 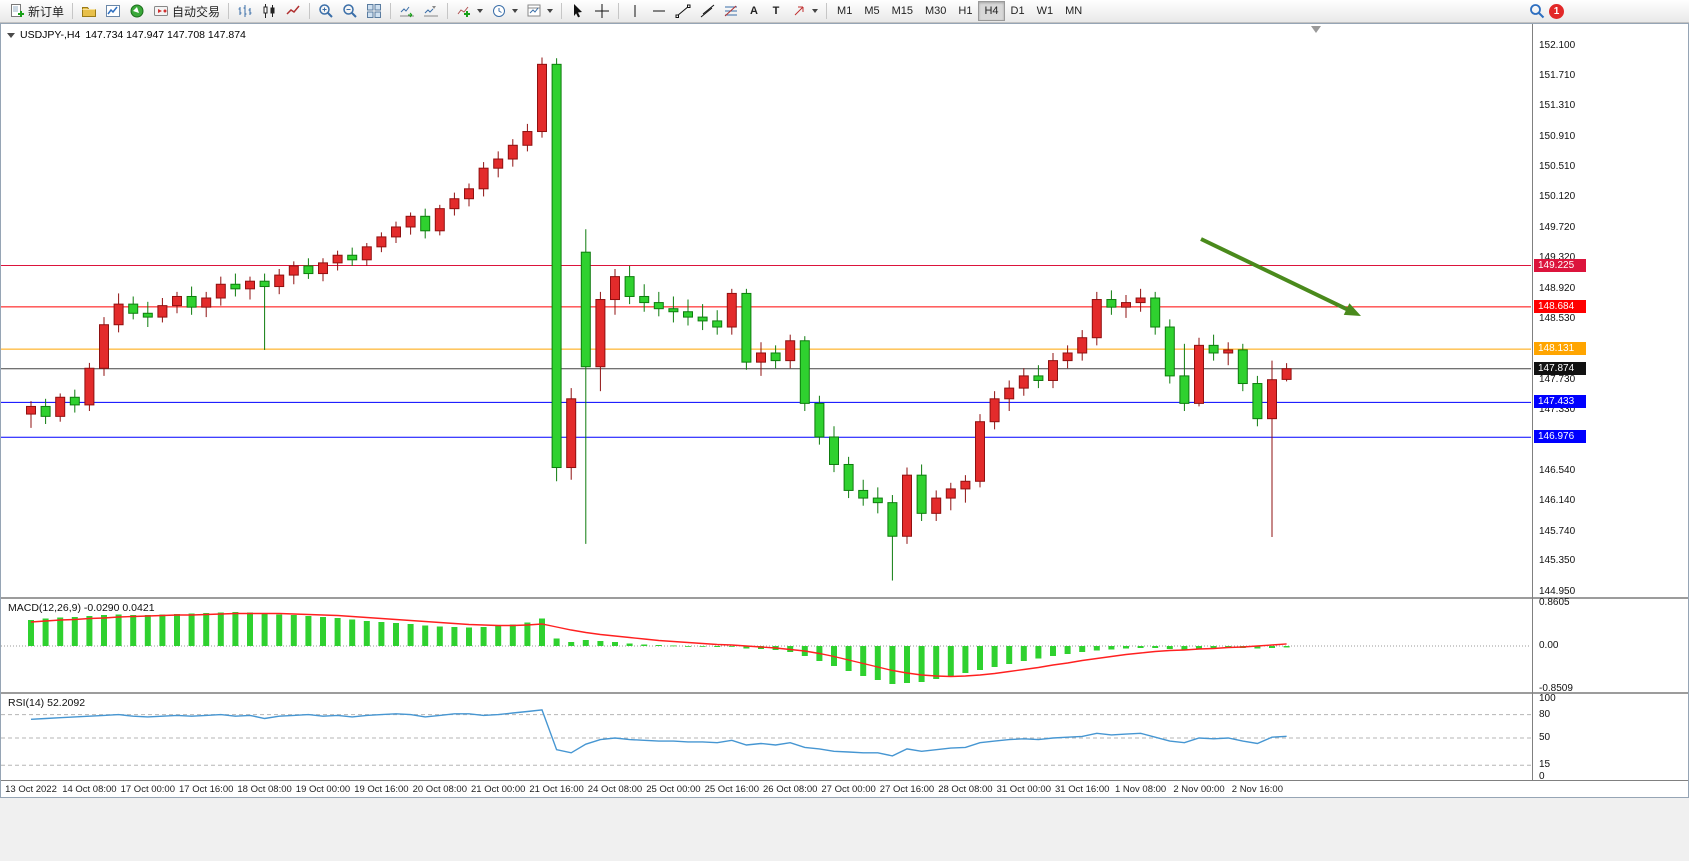 I want to click on tile-windows-button, so click(x=374, y=11).